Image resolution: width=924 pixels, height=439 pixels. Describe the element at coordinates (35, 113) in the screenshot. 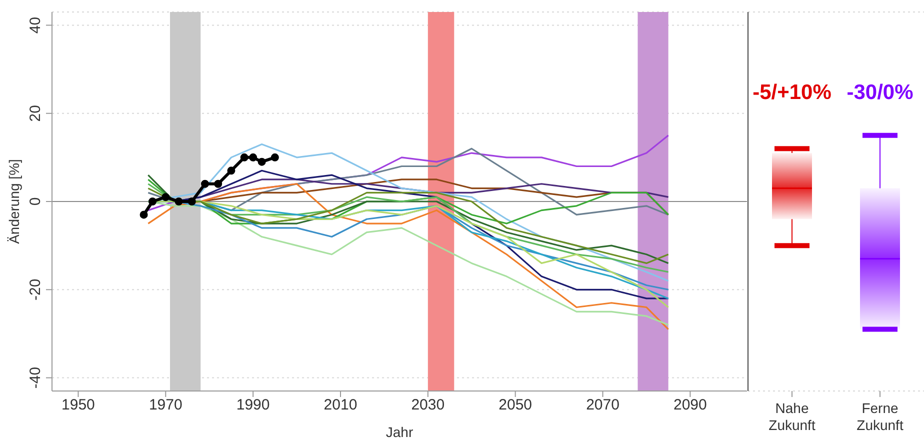

I see `y-tick-label: 20` at that location.